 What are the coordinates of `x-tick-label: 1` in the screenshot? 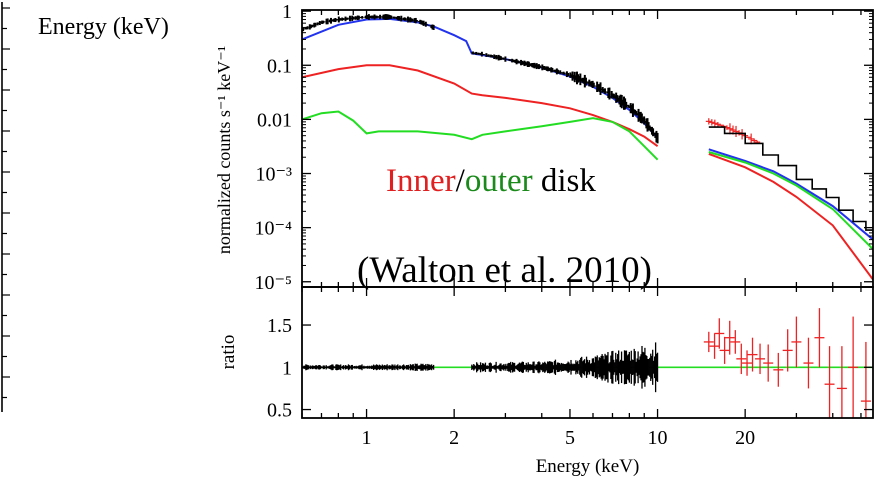 It's located at (367, 438).